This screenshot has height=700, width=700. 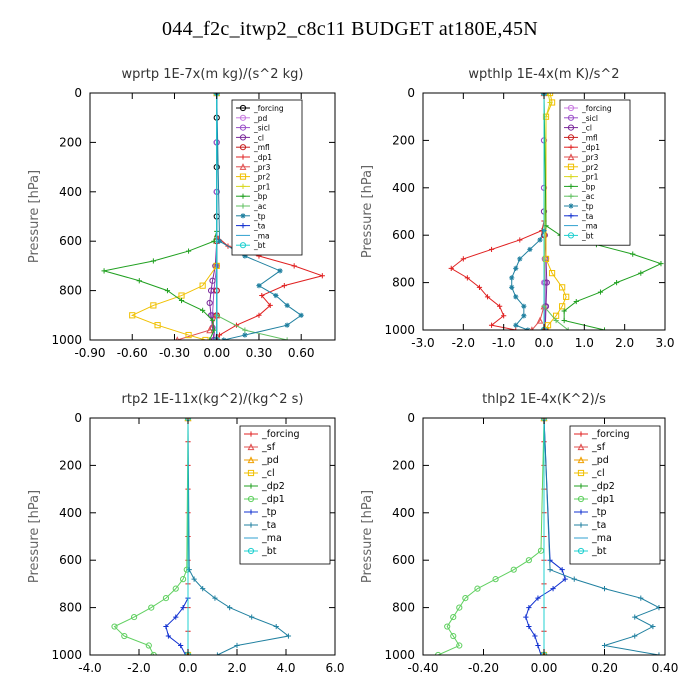 I want to click on x-tick-label: 1.0, so click(x=584, y=343).